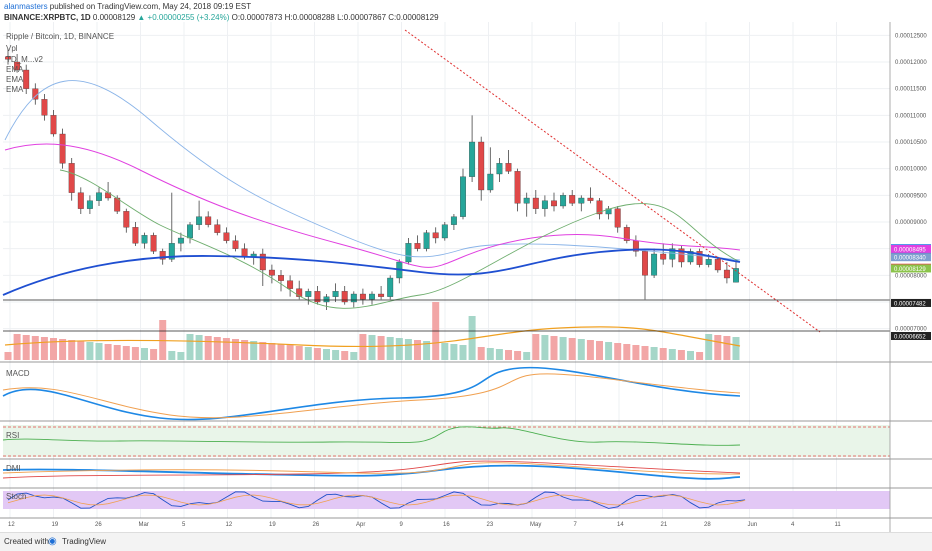  What do you see at coordinates (911, 36) in the screenshot?
I see `y-tick-label: 0.00012500` at bounding box center [911, 36].